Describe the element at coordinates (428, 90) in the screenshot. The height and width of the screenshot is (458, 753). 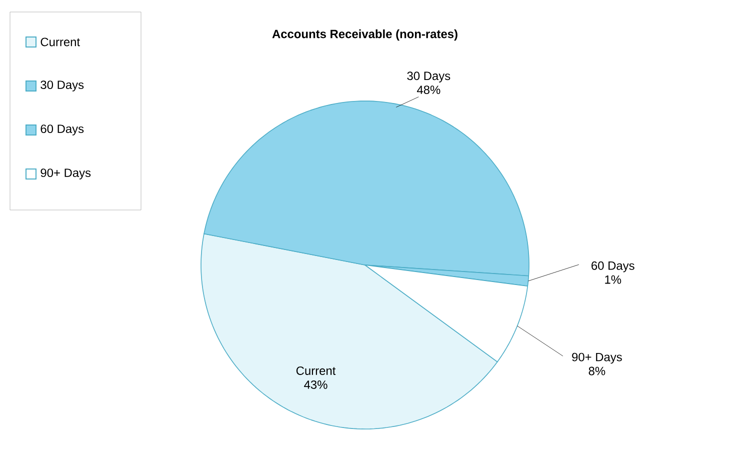
I see `data-label: 48%` at that location.